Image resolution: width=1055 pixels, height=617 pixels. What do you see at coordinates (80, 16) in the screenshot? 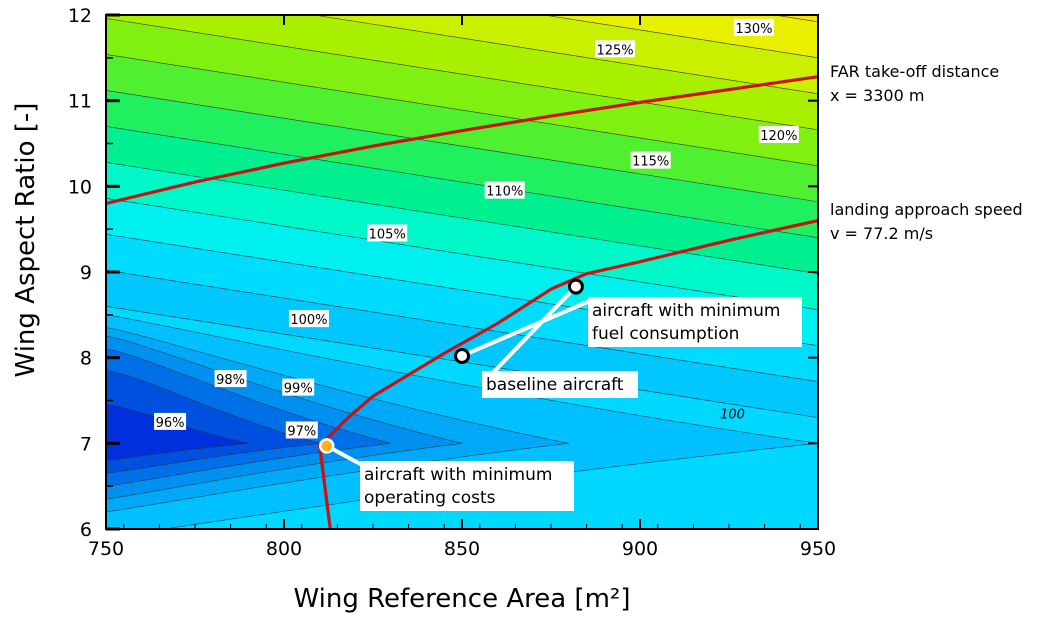
I see `y-tick-label: 12` at bounding box center [80, 16].